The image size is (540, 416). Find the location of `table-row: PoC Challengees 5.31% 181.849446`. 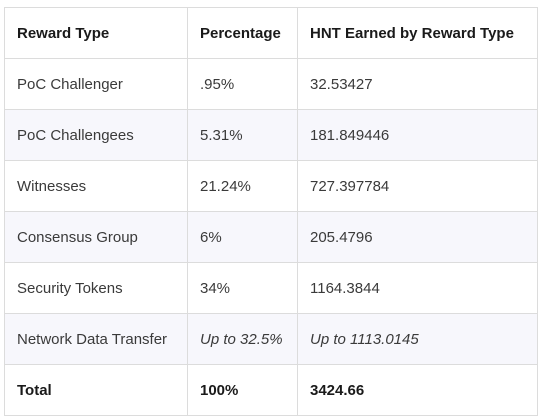

table-row: PoC Challengees 5.31% 181.849446 is located at coordinates (271, 135).